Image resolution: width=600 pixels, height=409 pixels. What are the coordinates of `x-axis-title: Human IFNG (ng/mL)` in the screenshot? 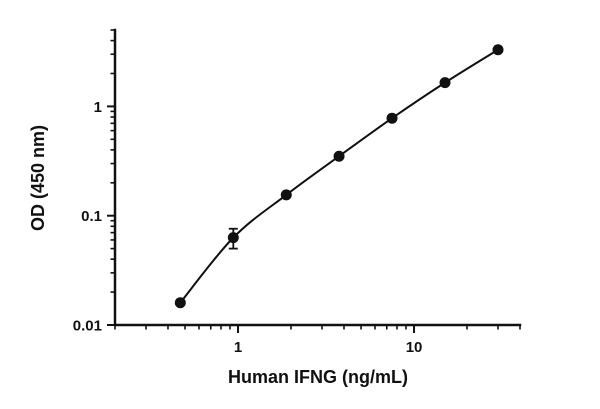 It's located at (318, 377).